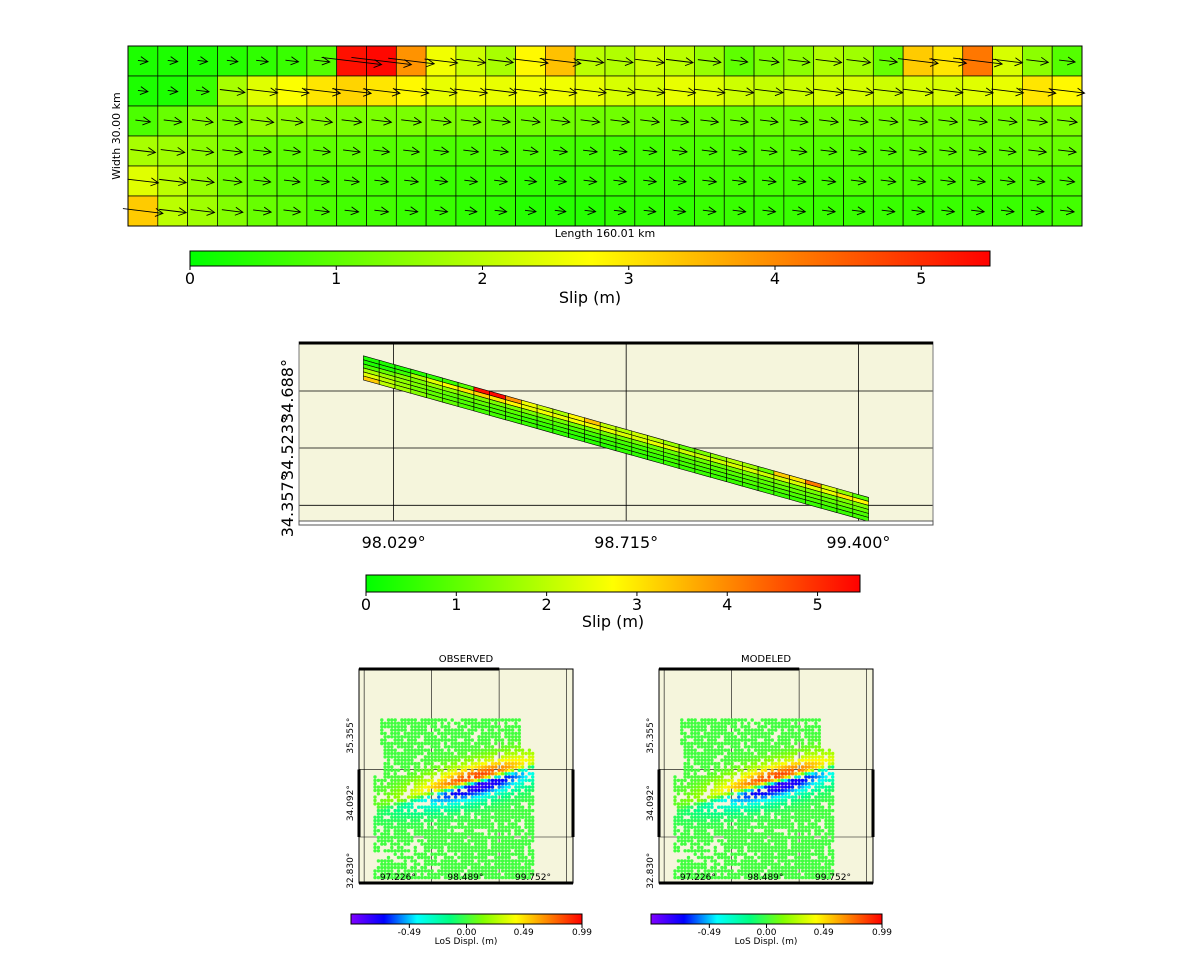 The height and width of the screenshot is (980, 1200). Describe the element at coordinates (456, 604) in the screenshot. I see `slip-colorbar-2-tick-label-1: 1` at that location.